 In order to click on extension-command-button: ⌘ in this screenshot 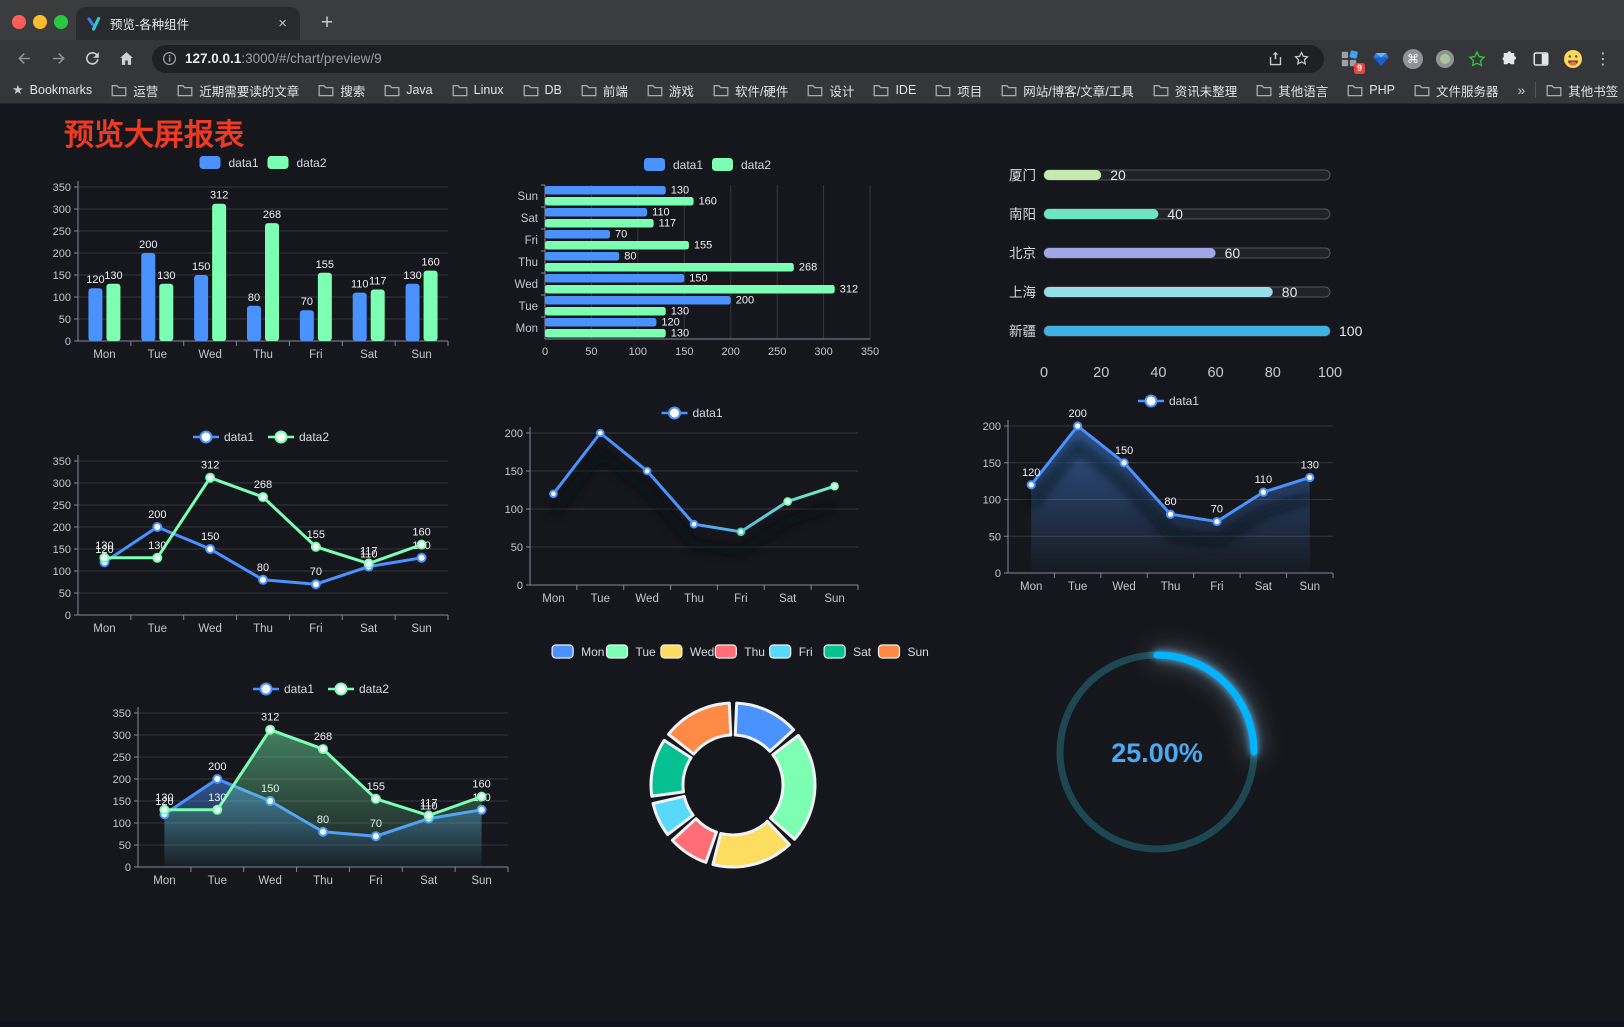, I will do `click(1413, 59)`.